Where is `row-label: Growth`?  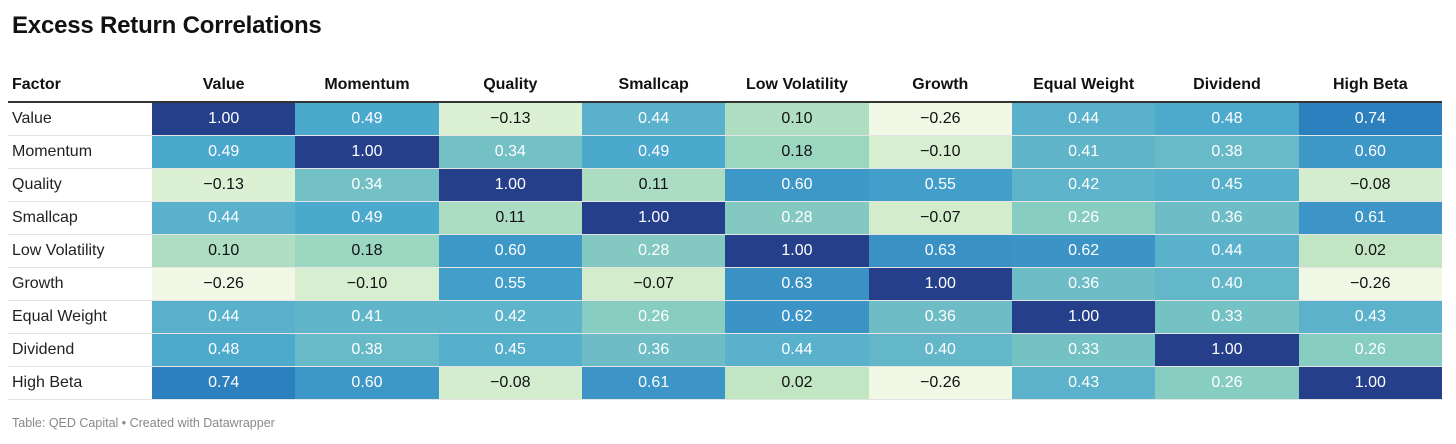
row-label: Growth is located at coordinates (80, 284).